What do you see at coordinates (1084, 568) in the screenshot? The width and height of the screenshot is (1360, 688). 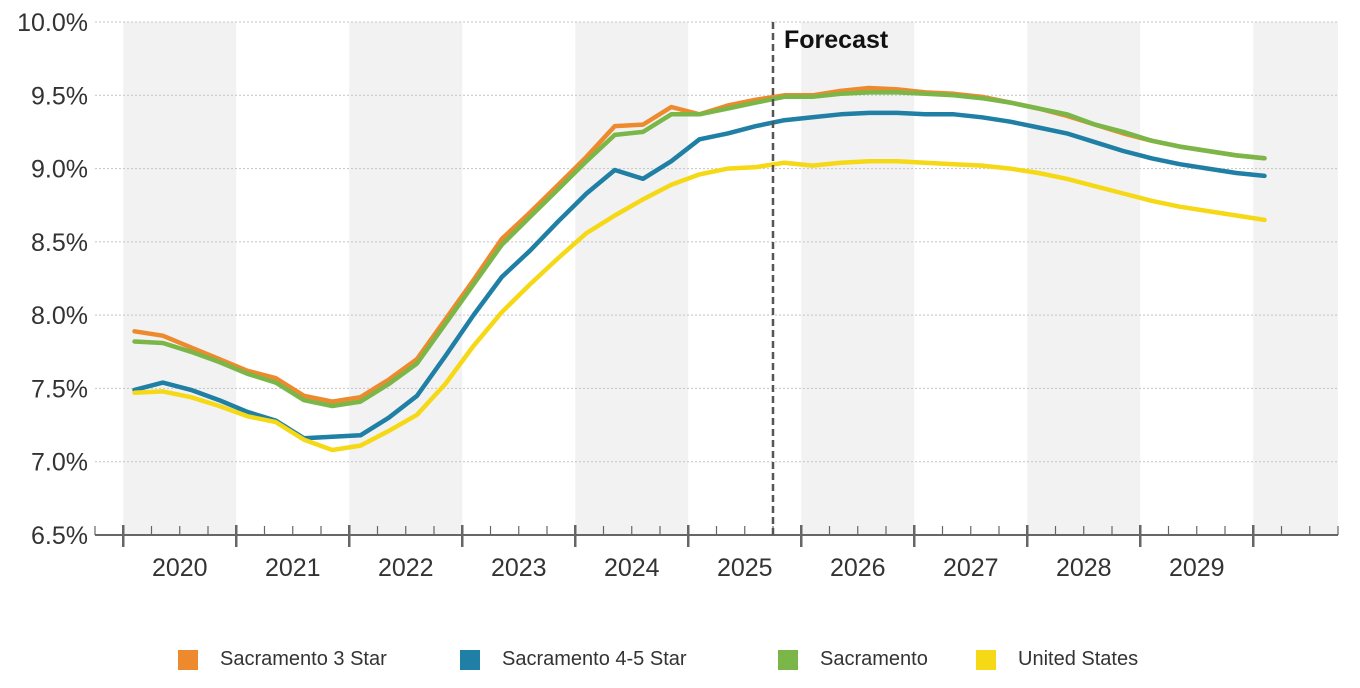 I see `x-tick-label: 2028` at bounding box center [1084, 568].